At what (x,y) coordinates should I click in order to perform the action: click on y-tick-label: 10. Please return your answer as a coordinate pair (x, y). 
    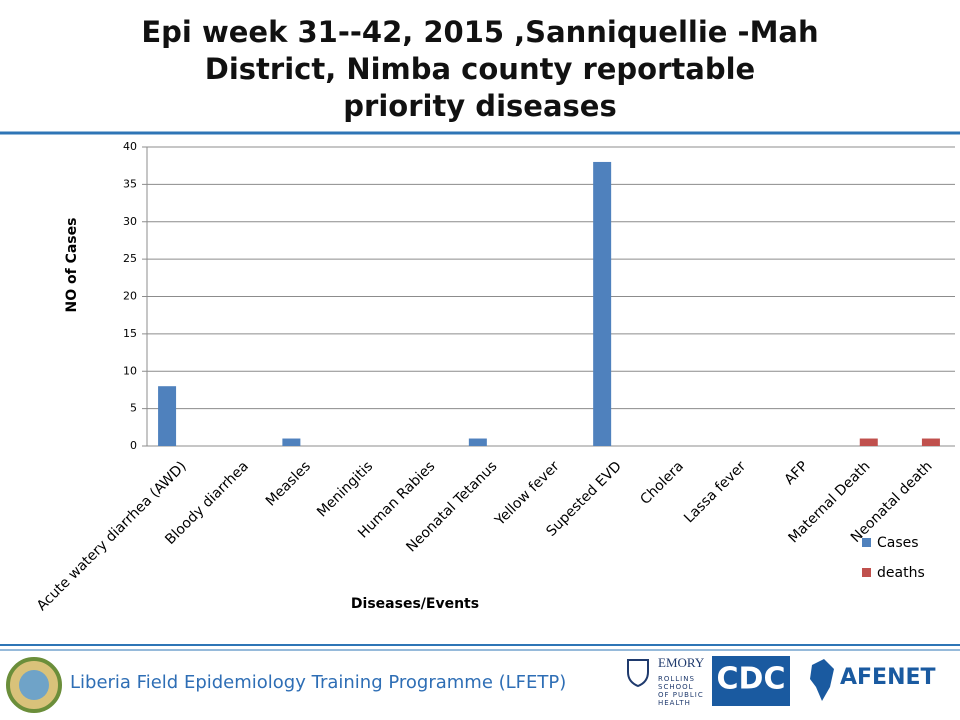
    Looking at the image, I should click on (130, 370).